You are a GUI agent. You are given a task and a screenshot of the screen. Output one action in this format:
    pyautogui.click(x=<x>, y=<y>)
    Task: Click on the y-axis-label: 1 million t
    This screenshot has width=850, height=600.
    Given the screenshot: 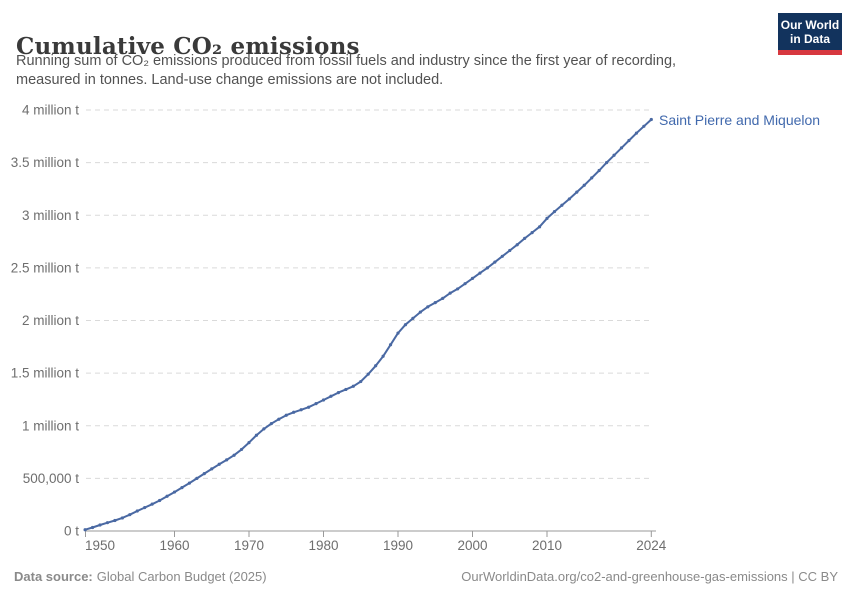 What is the action you would take?
    pyautogui.click(x=50, y=425)
    